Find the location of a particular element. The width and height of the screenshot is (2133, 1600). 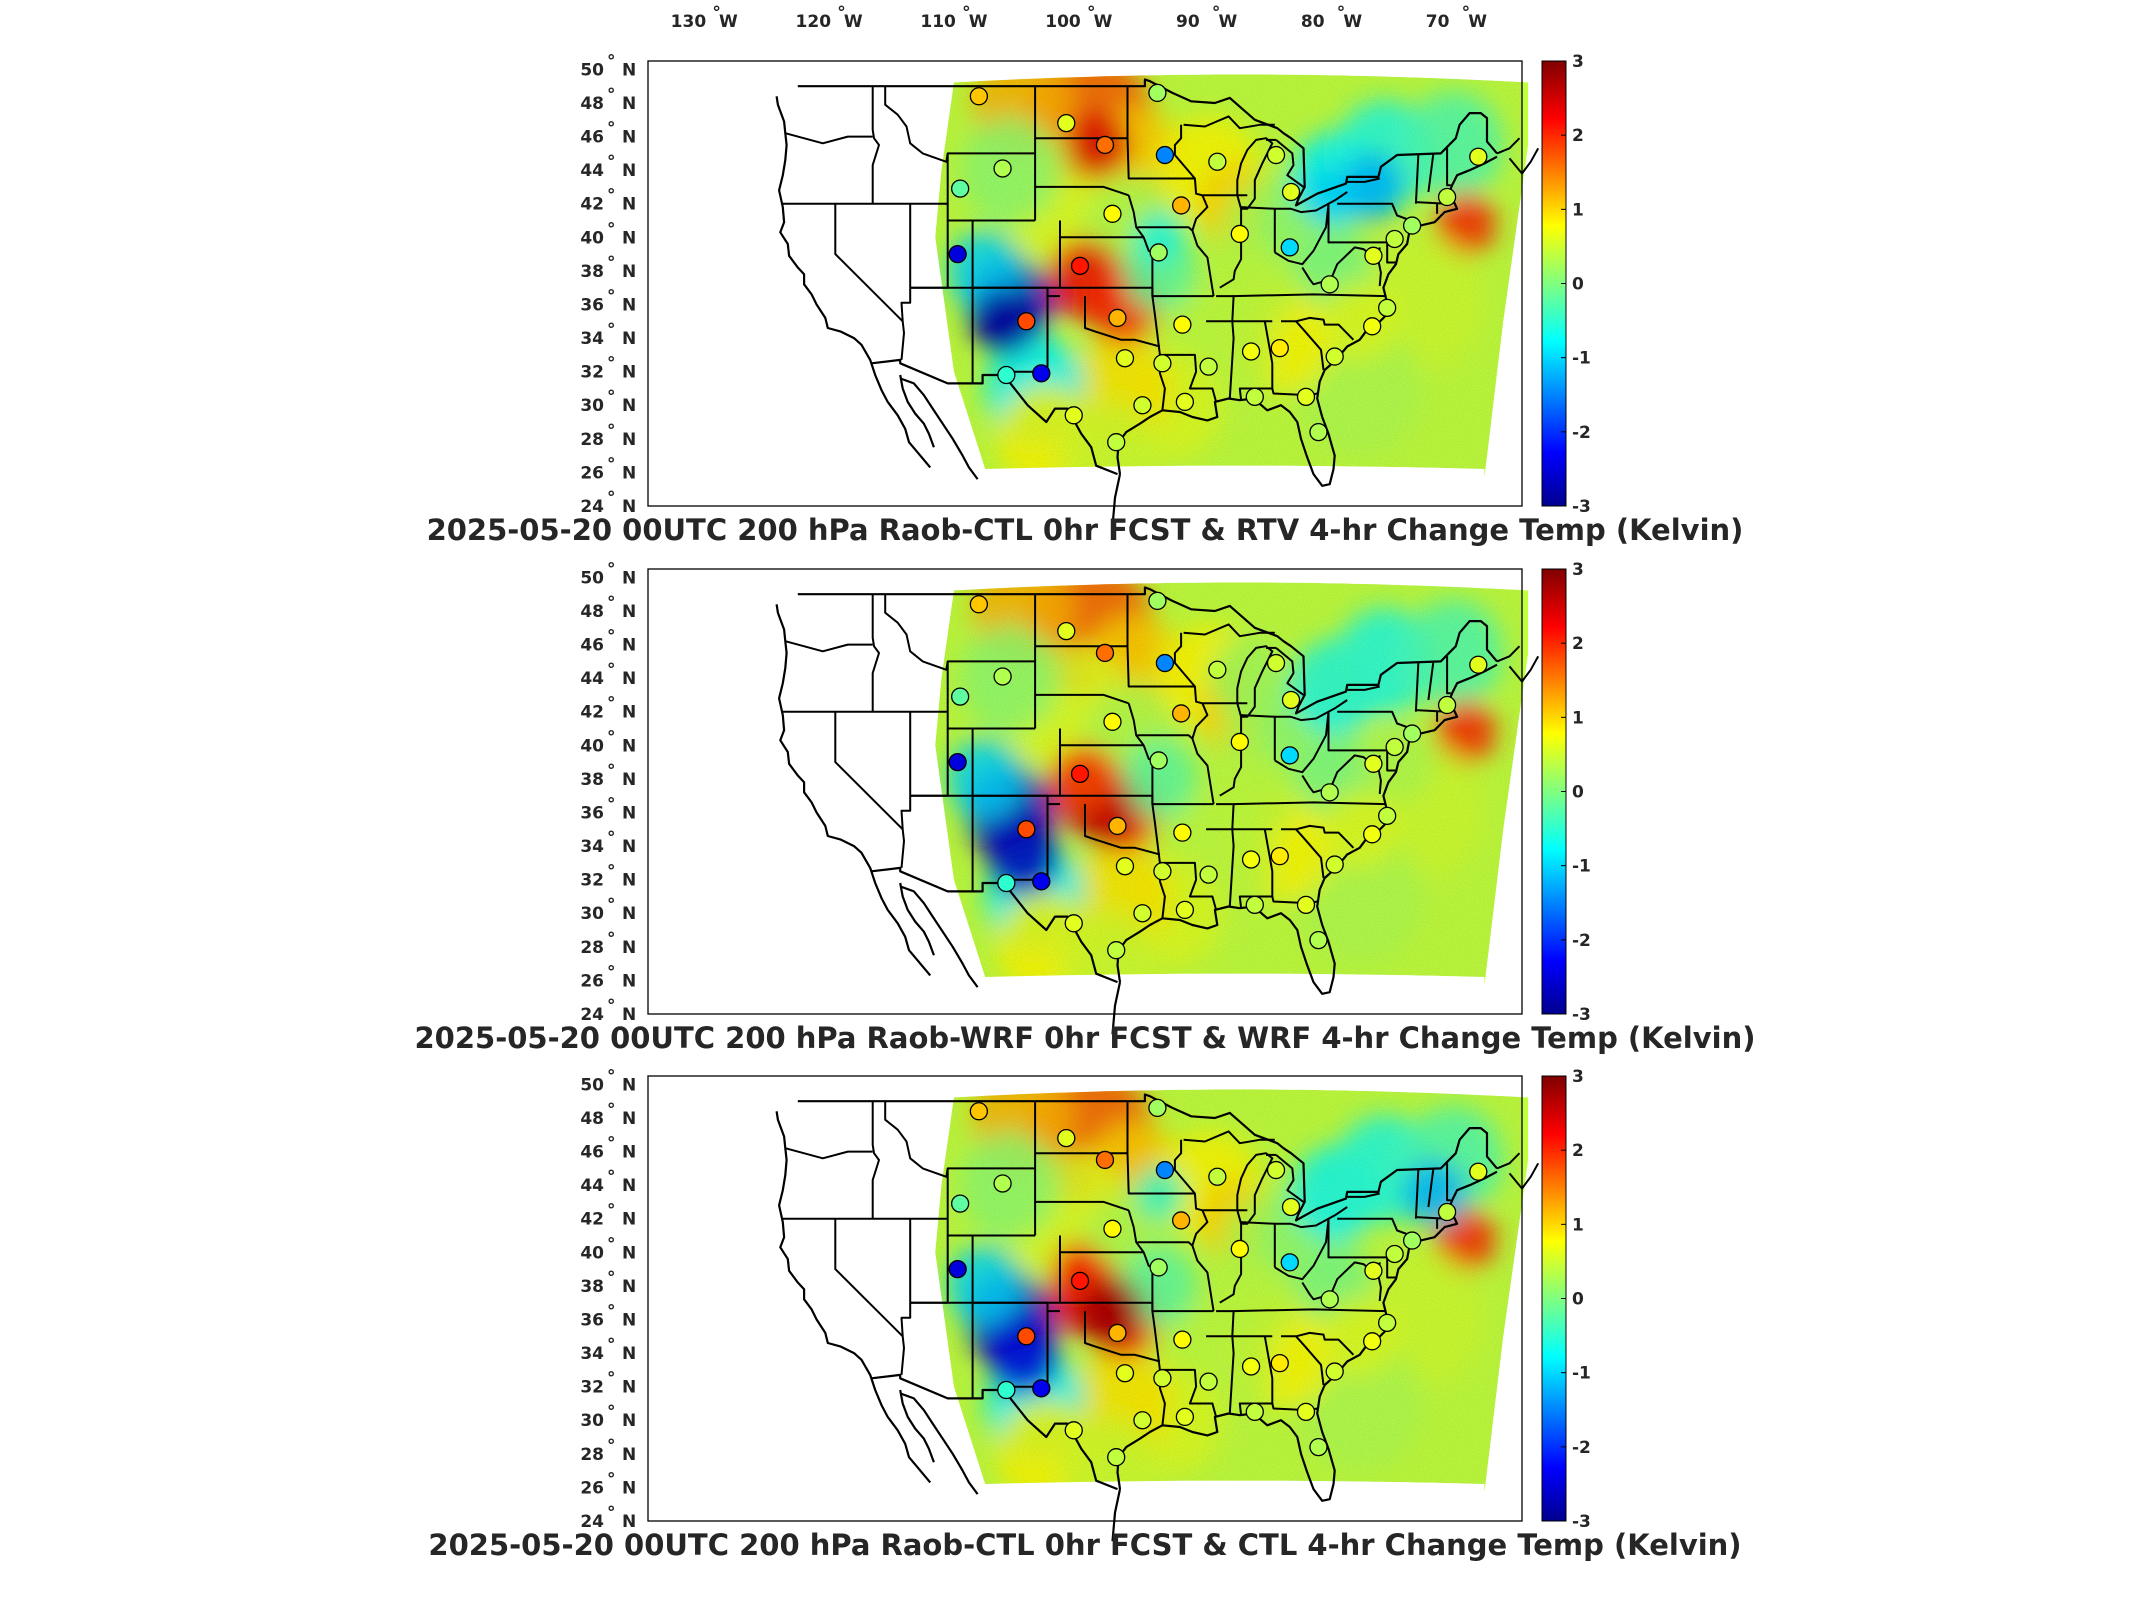

lat-tick-label: 34 is located at coordinates (592, 339).